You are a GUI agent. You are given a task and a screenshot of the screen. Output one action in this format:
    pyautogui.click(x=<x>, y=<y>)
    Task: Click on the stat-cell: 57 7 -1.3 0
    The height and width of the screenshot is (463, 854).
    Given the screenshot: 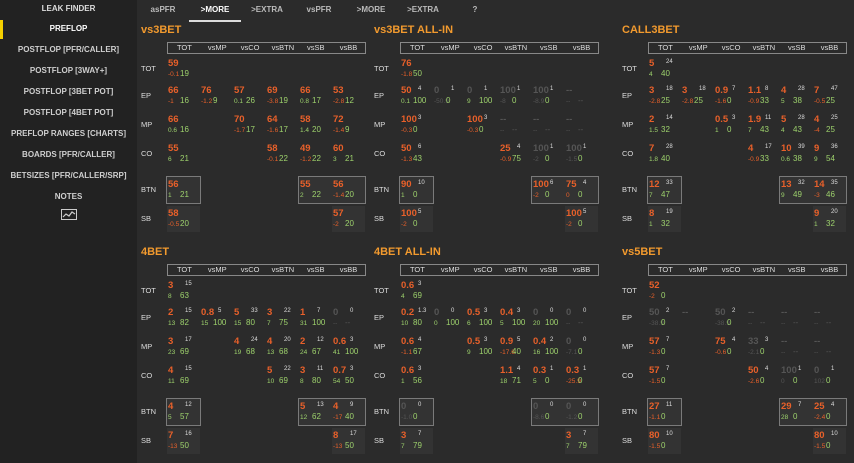 What is the action you would take?
    pyautogui.click(x=664, y=347)
    